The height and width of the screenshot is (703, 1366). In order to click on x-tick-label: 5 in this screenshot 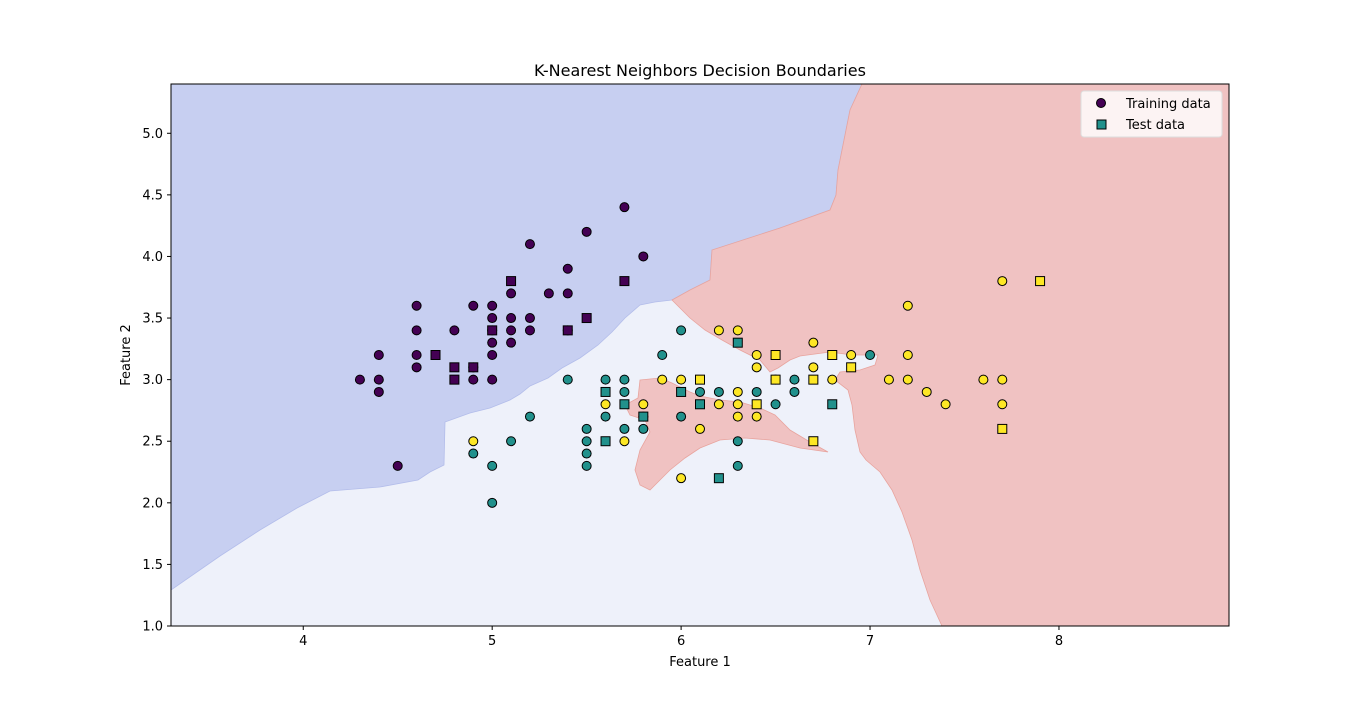, I will do `click(492, 641)`.